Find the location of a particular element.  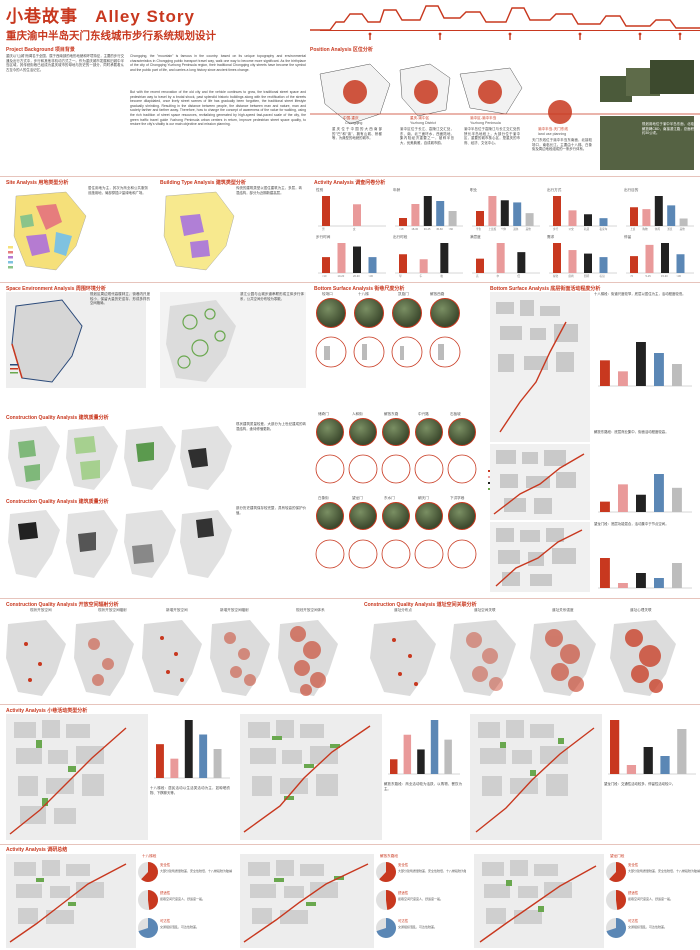

section-position-analysis: Position Analysis 区位分析 is located at coordinates (341, 50).